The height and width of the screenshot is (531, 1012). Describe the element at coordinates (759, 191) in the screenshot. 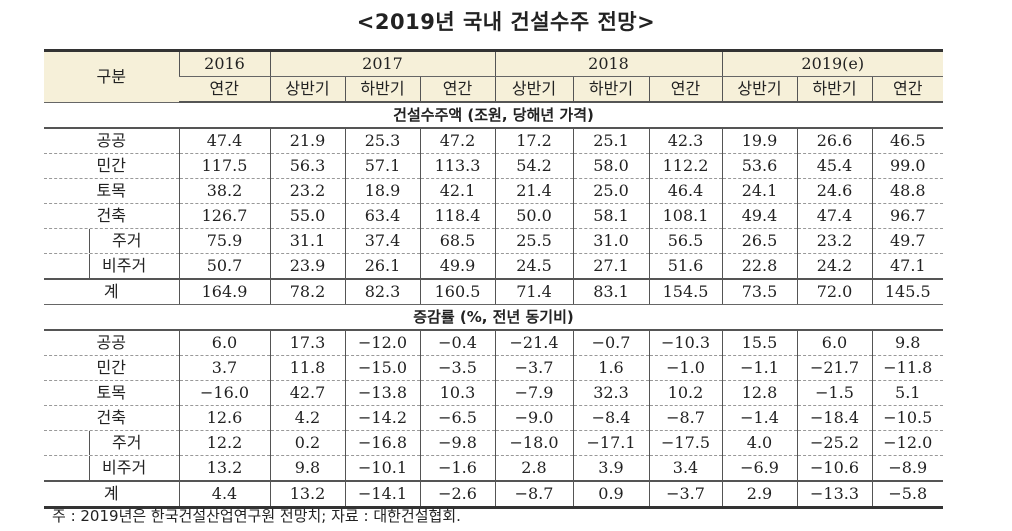

I see `table-cell: 24.1` at that location.